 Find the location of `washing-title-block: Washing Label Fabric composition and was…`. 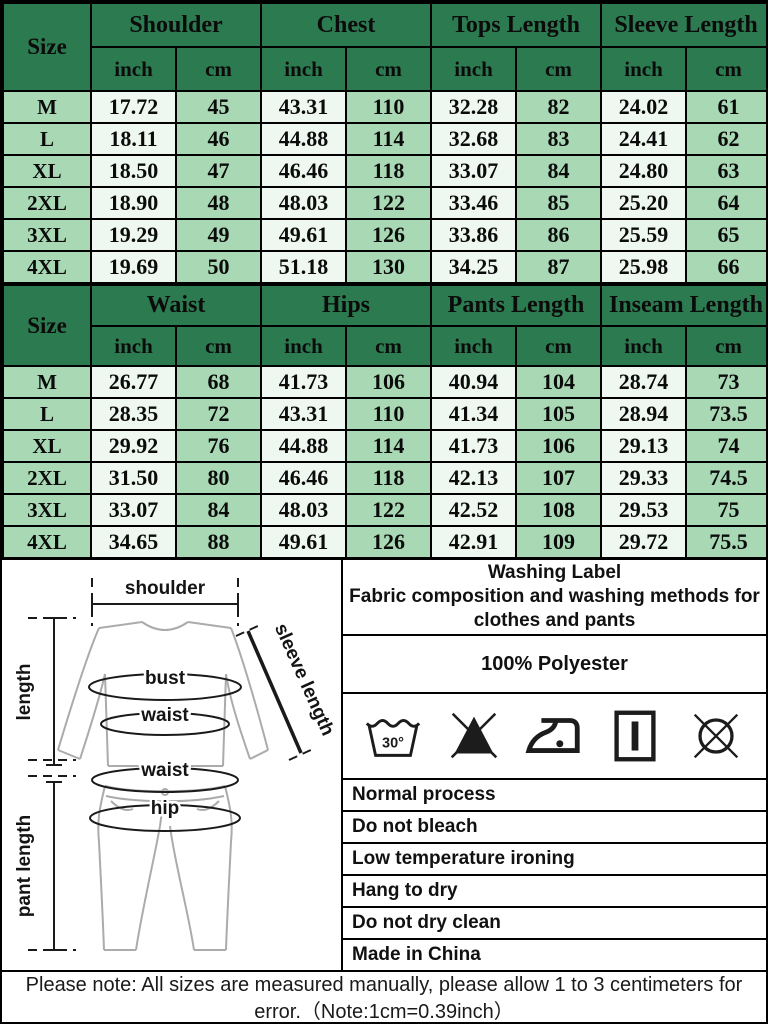

washing-title-block: Washing Label Fabric composition and was… is located at coordinates (554, 597).